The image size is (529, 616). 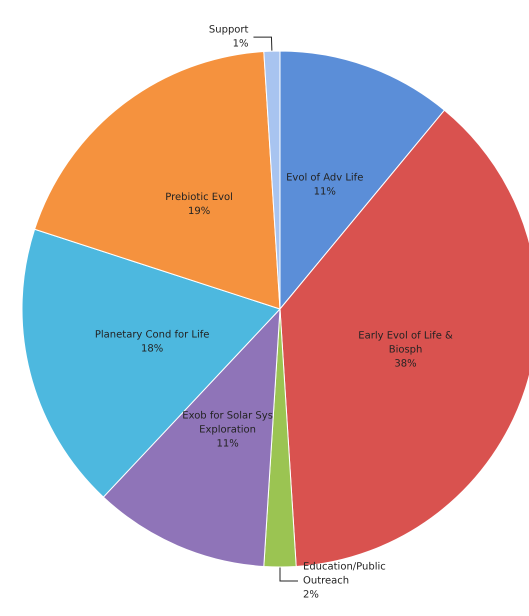 I want to click on slice-label: Exob for Solar Sys Exploration, so click(x=227, y=423).